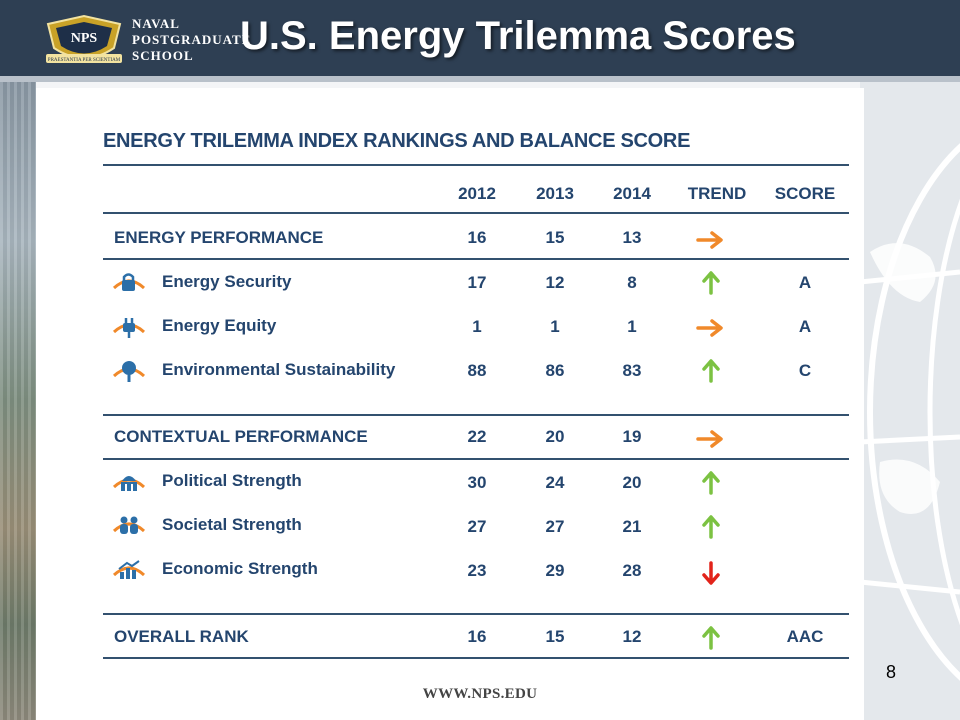  Describe the element at coordinates (219, 325) in the screenshot. I see `row-label: Energy Equity` at that location.